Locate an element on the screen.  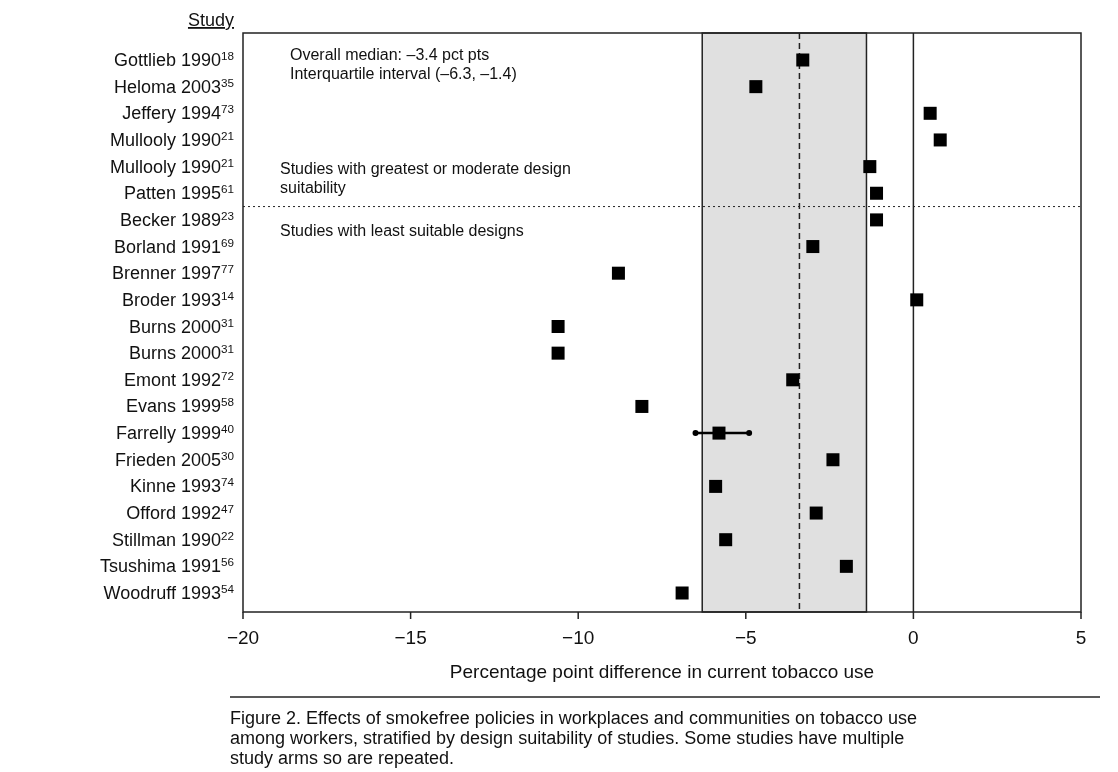
y-tick-label: Borland 1991$^{69}$ is located at coordinates (173, 246).